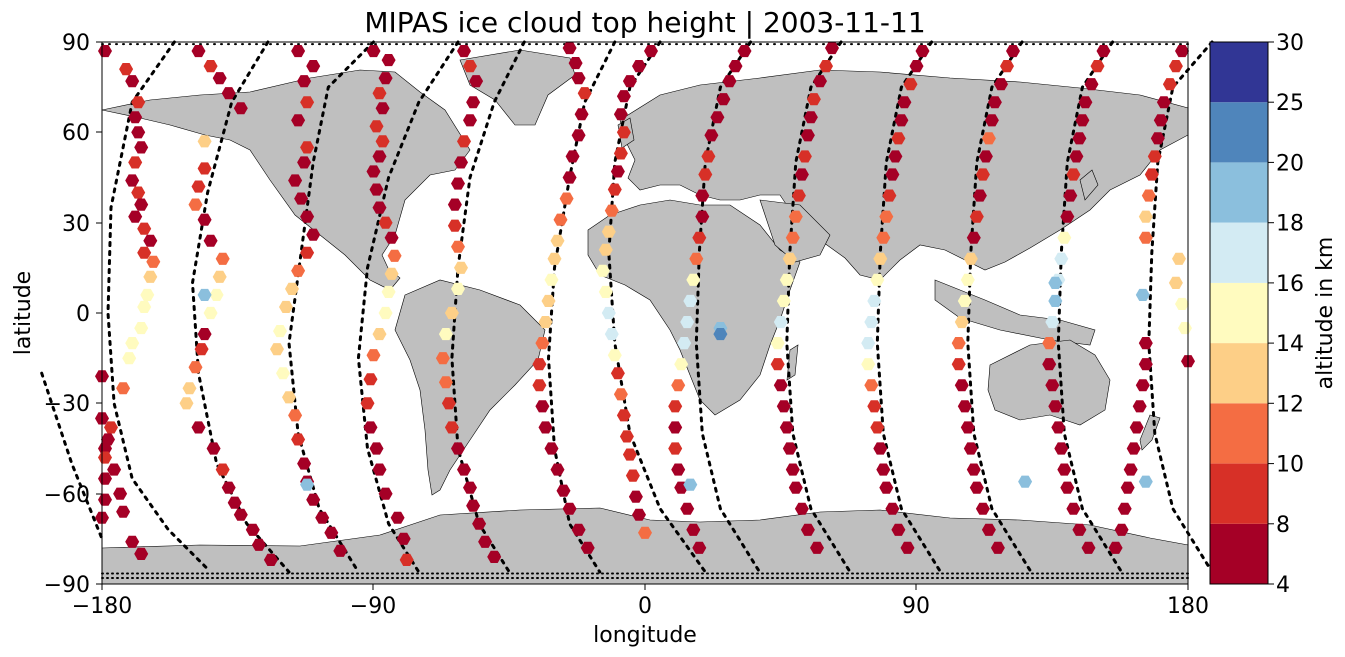 The width and height of the screenshot is (1345, 657). I want to click on colorbar-tick-label: 8, so click(1283, 525).